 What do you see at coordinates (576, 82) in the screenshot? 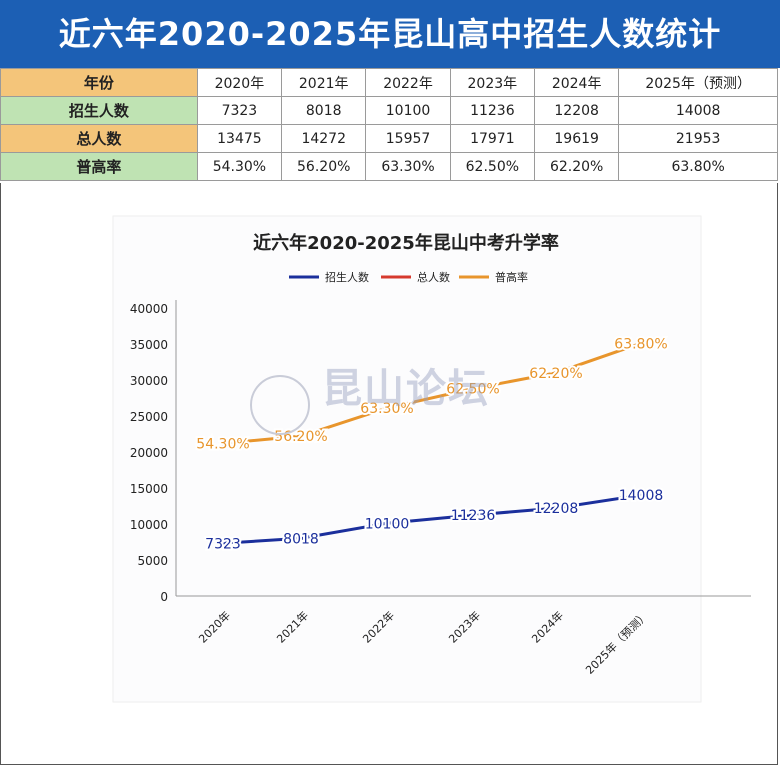
I see `year-cell: 2024年` at bounding box center [576, 82].